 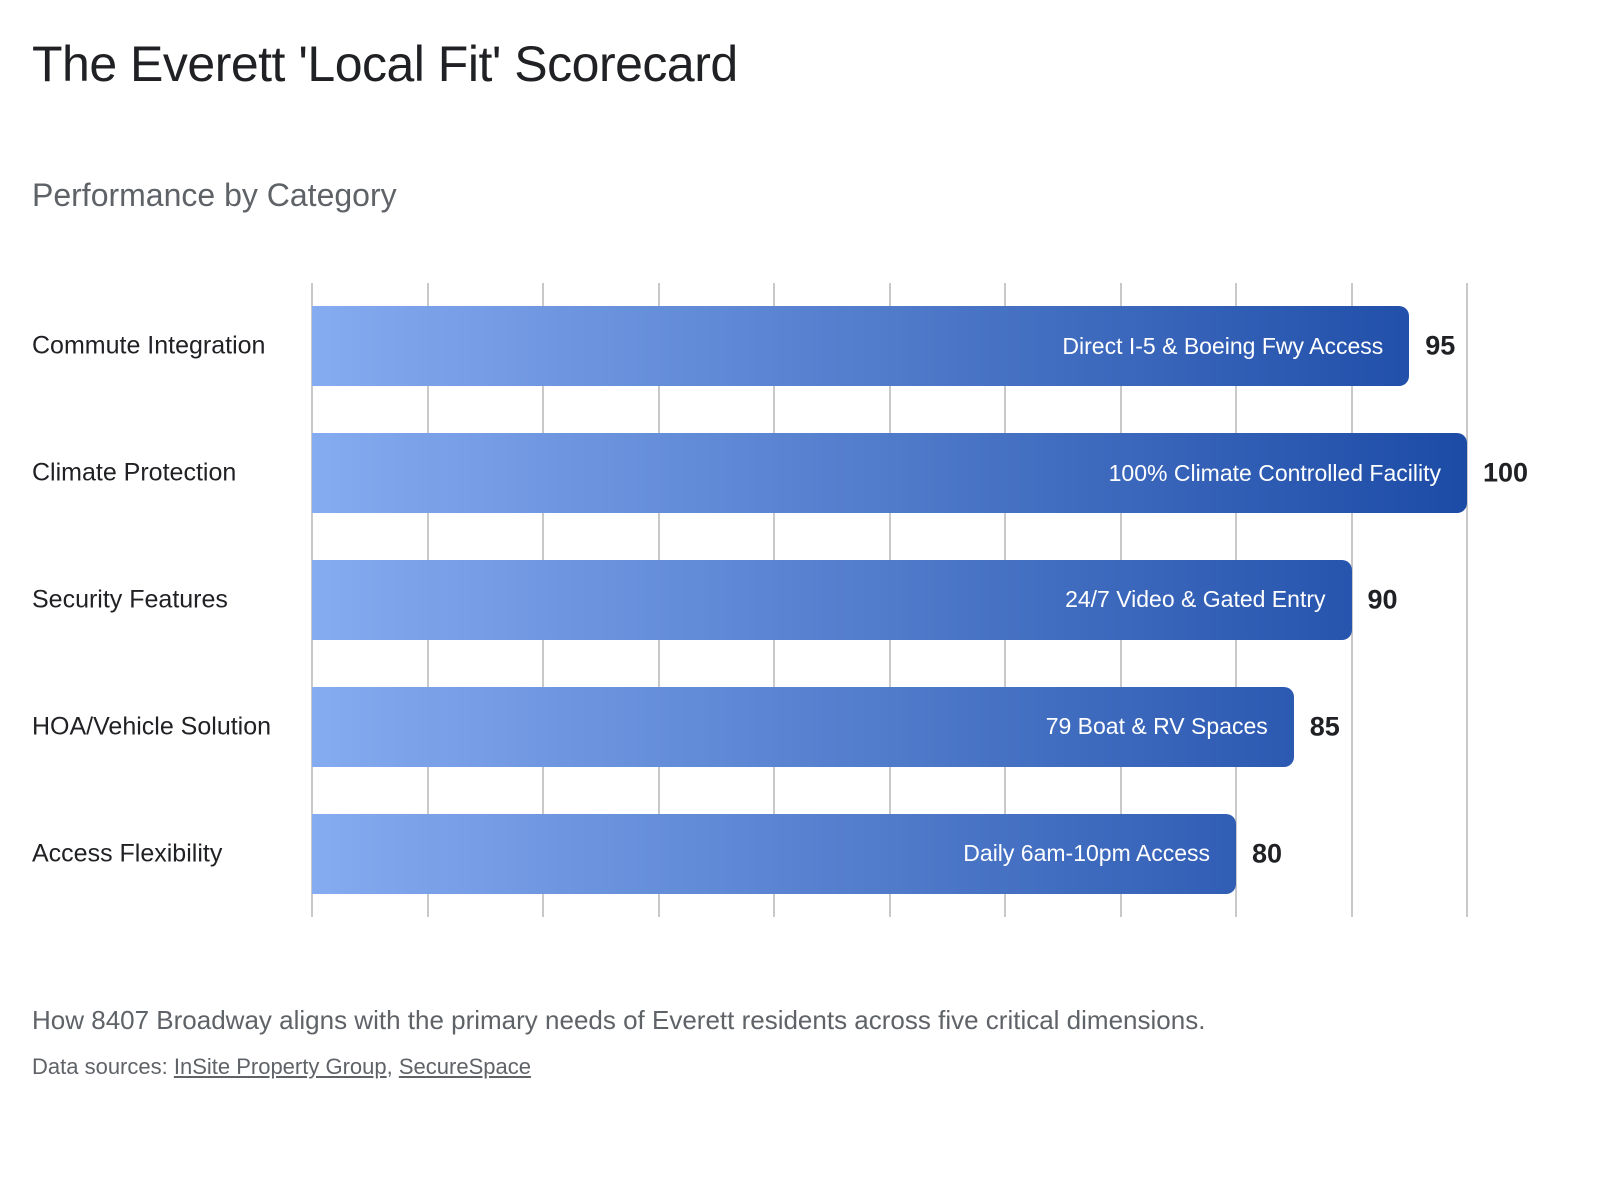 I want to click on bar-track: Daily 6am-10pm Access 80, so click(x=889, y=853).